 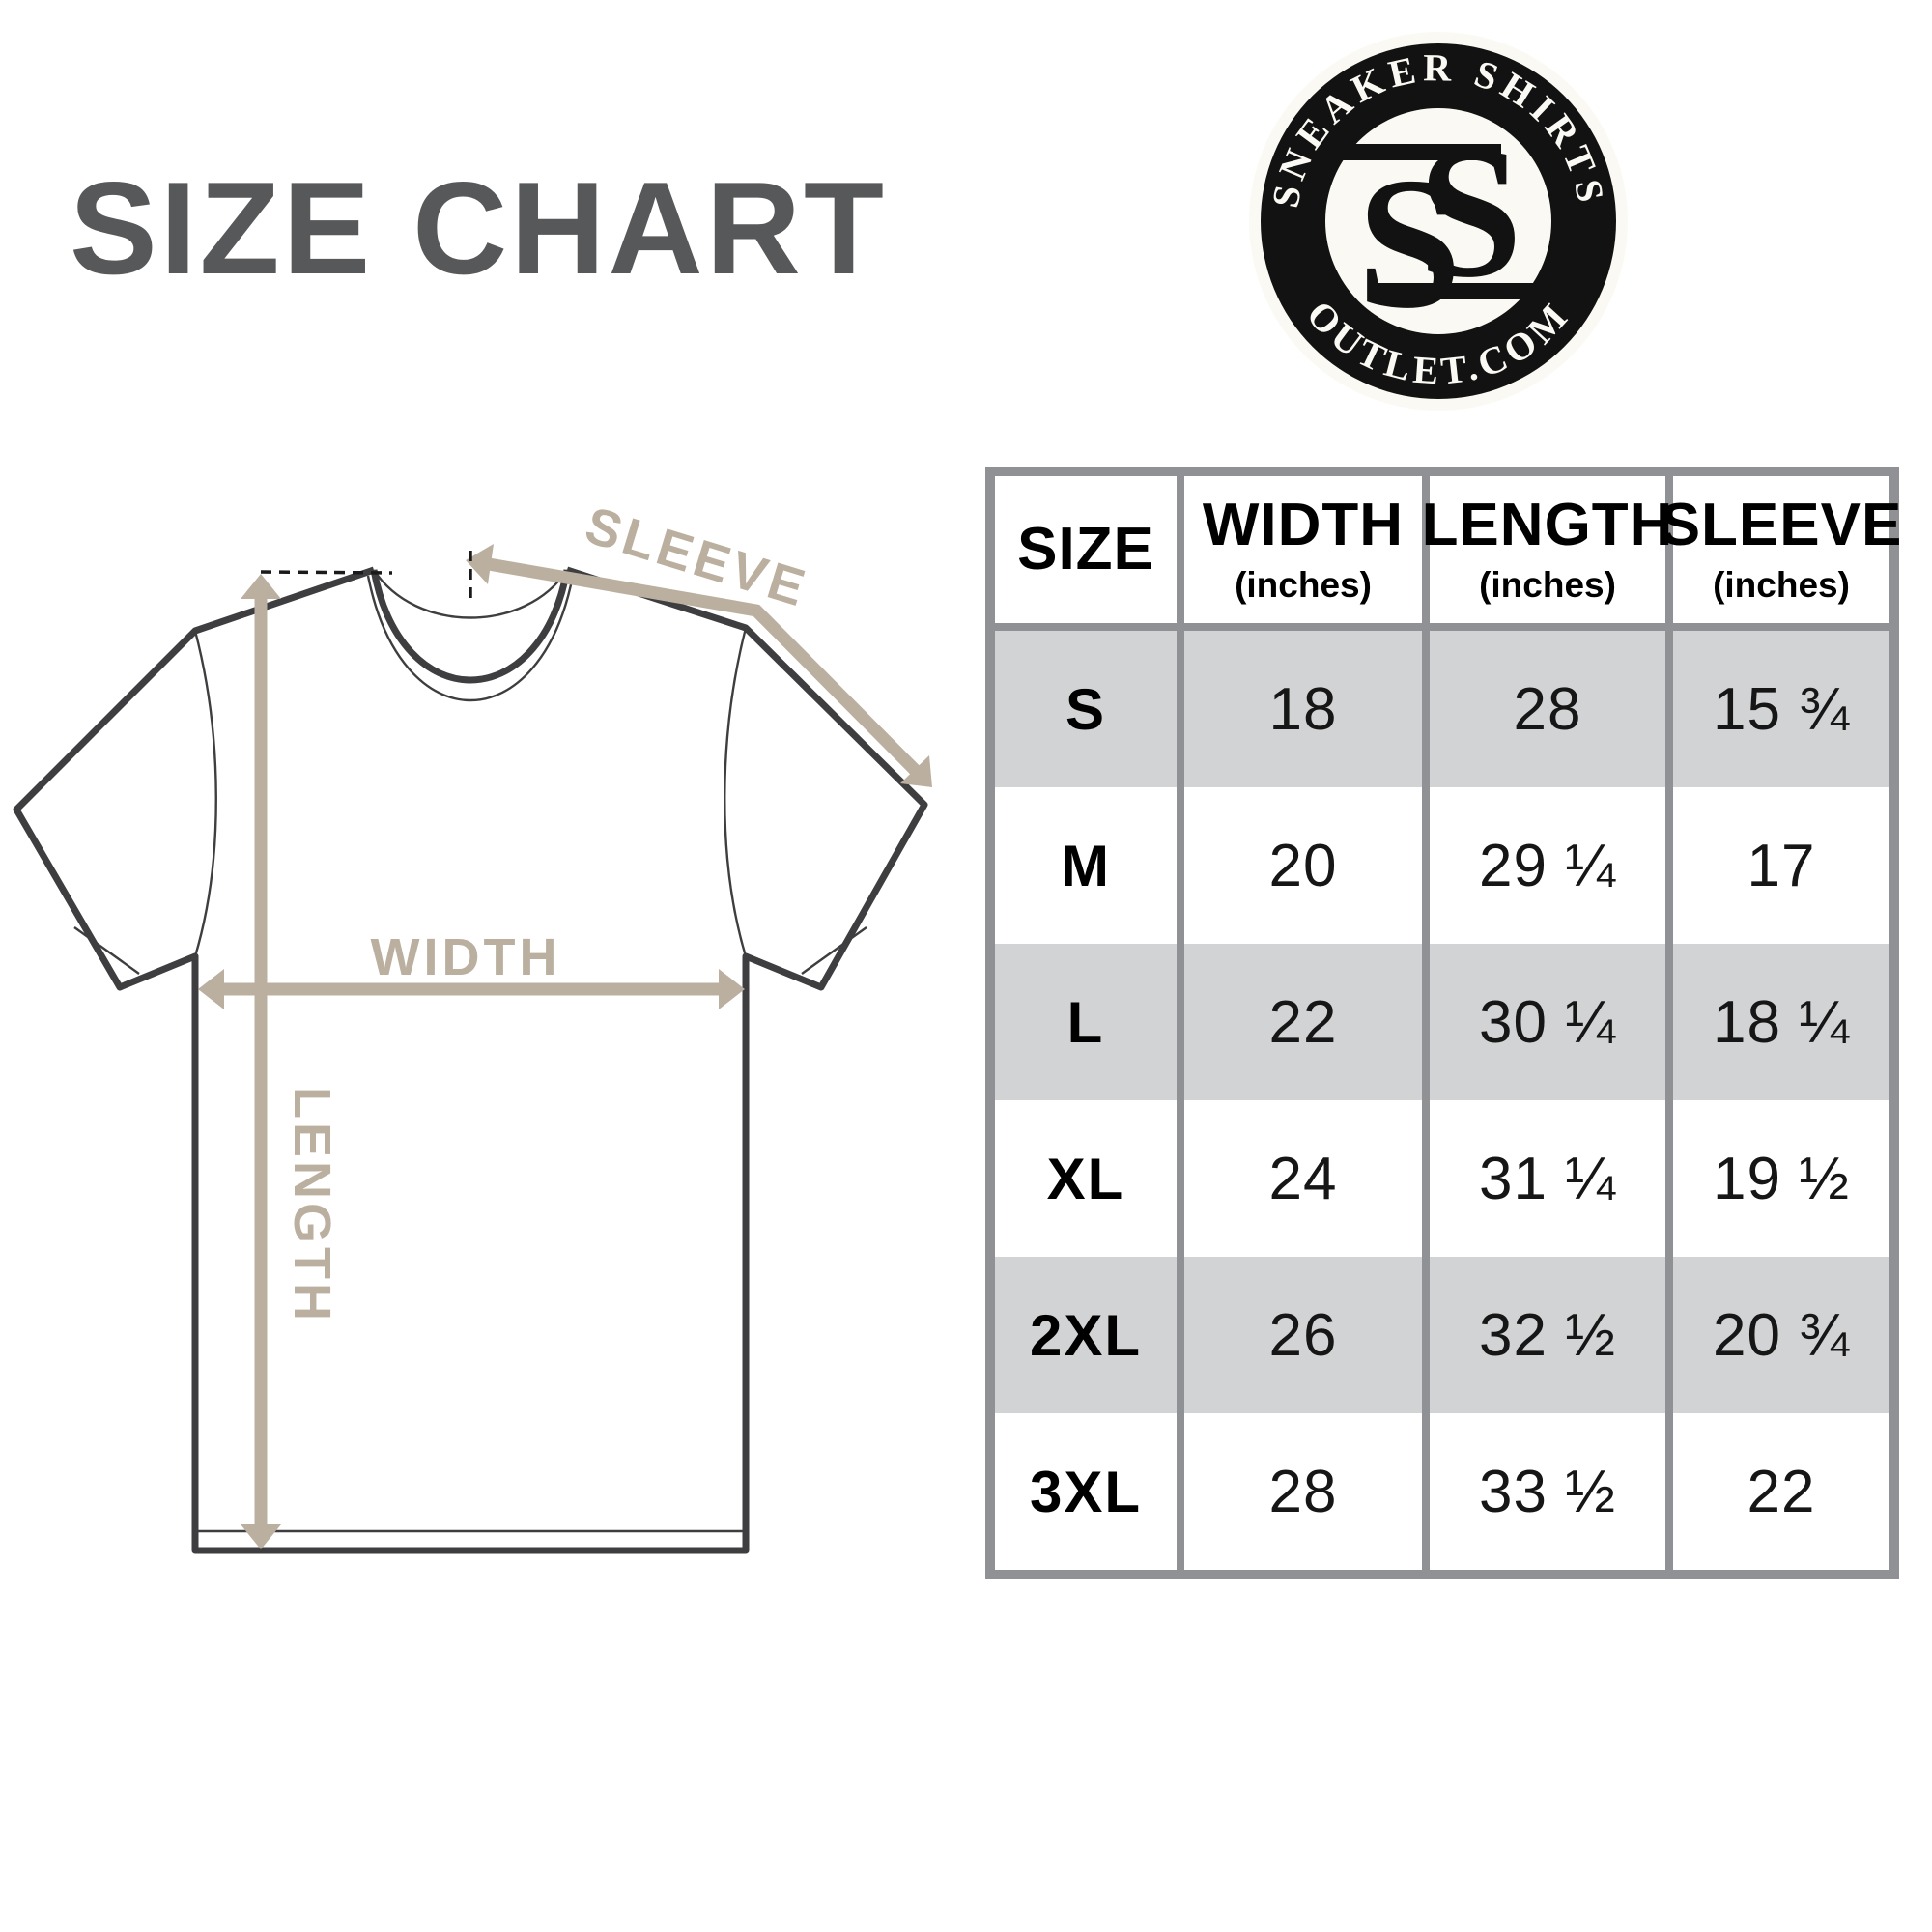 What do you see at coordinates (1442, 627) in the screenshot?
I see `header-separator` at bounding box center [1442, 627].